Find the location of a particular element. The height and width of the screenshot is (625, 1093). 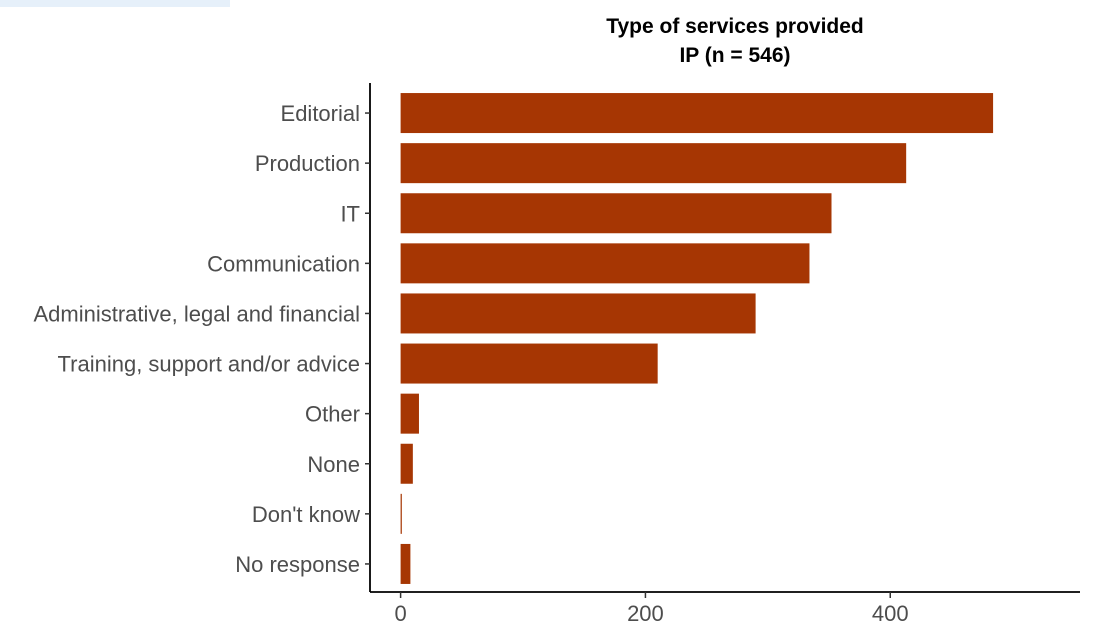

x-tick-label-0: 0 is located at coordinates (400, 613).